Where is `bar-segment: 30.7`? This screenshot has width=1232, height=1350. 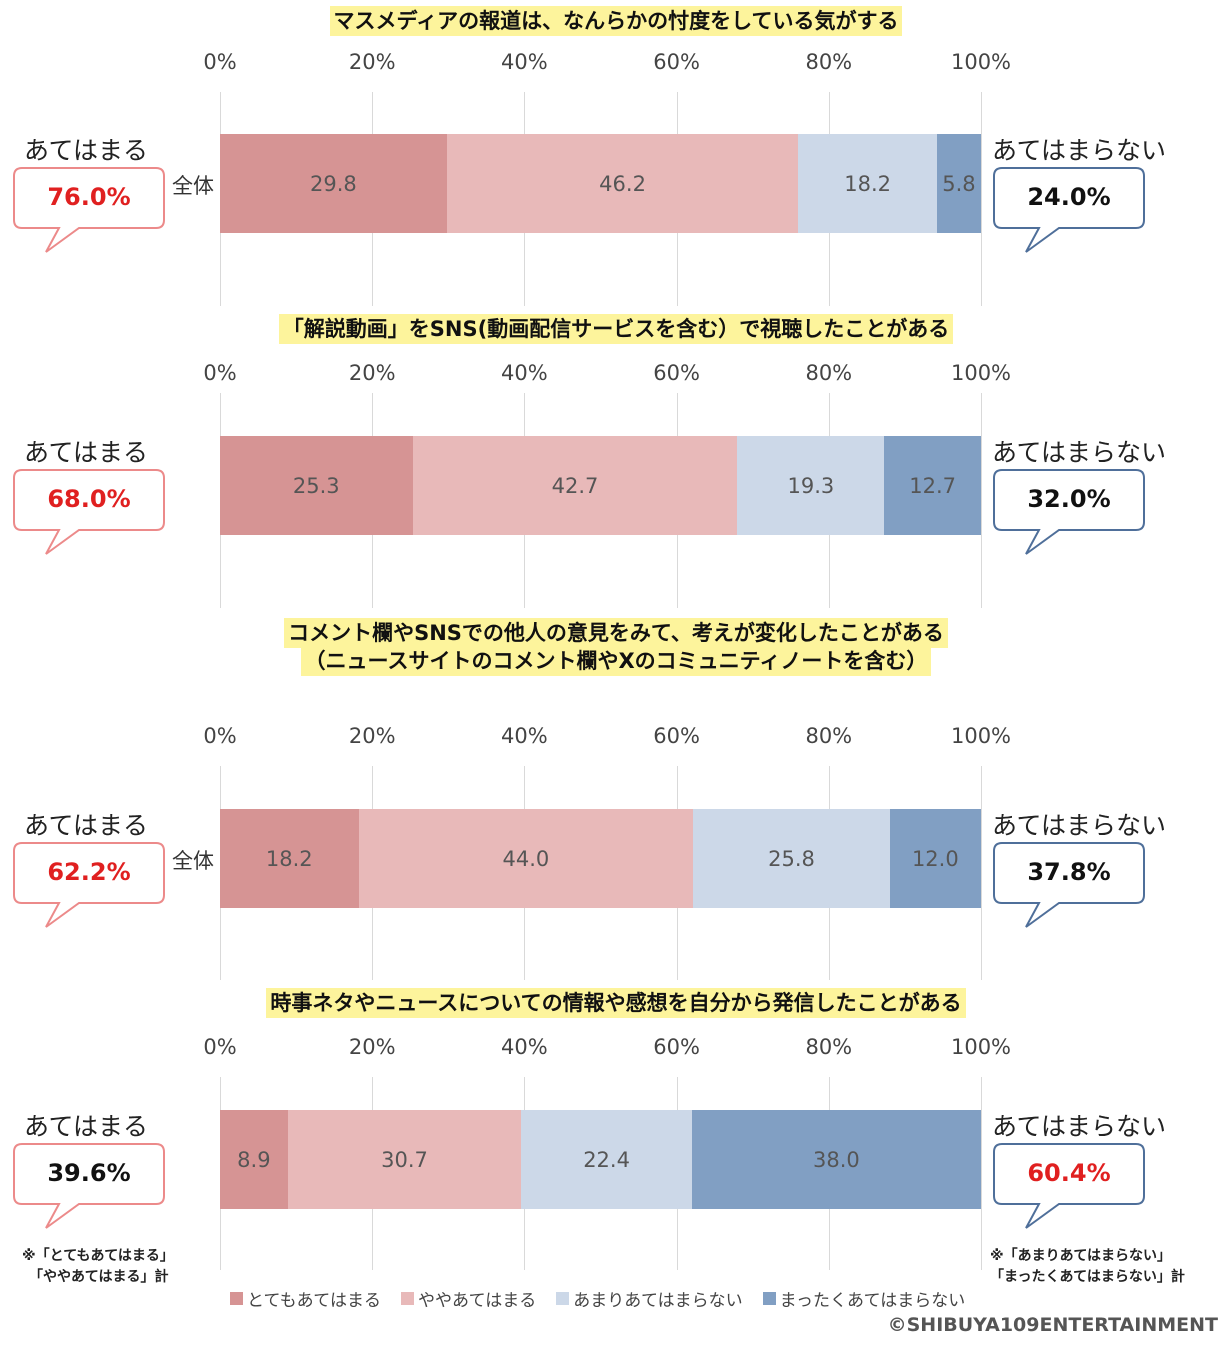
bar-segment: 30.7 is located at coordinates (404, 1159).